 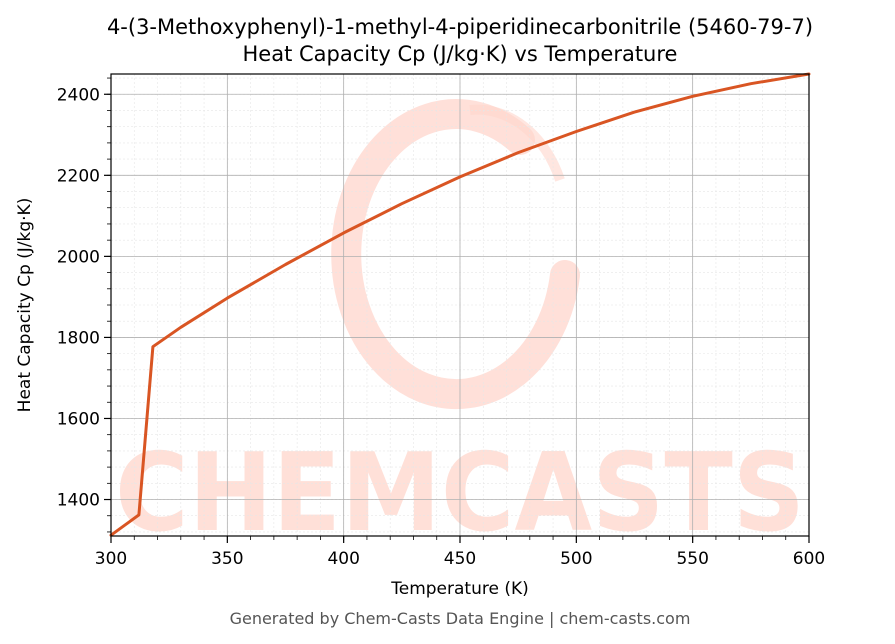 What do you see at coordinates (460, 54) in the screenshot?
I see `chart-subtitle: Heat Capacity Cp (J/kg·K) vs Temperature` at bounding box center [460, 54].